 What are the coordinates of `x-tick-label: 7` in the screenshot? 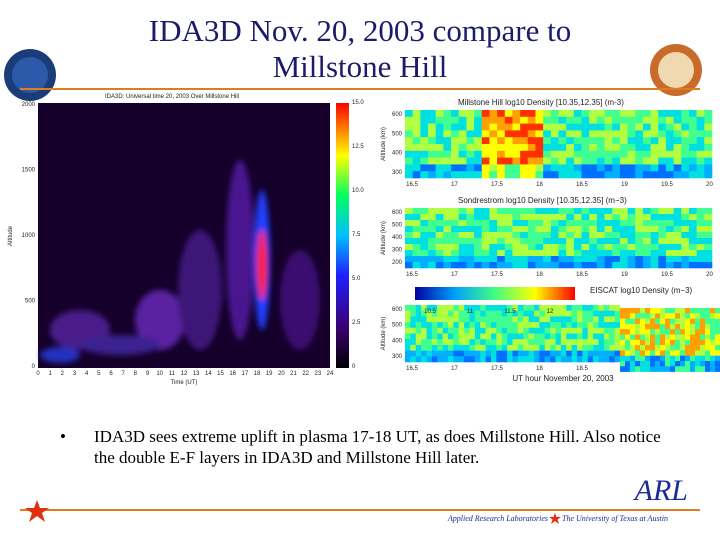 It's located at (123, 374).